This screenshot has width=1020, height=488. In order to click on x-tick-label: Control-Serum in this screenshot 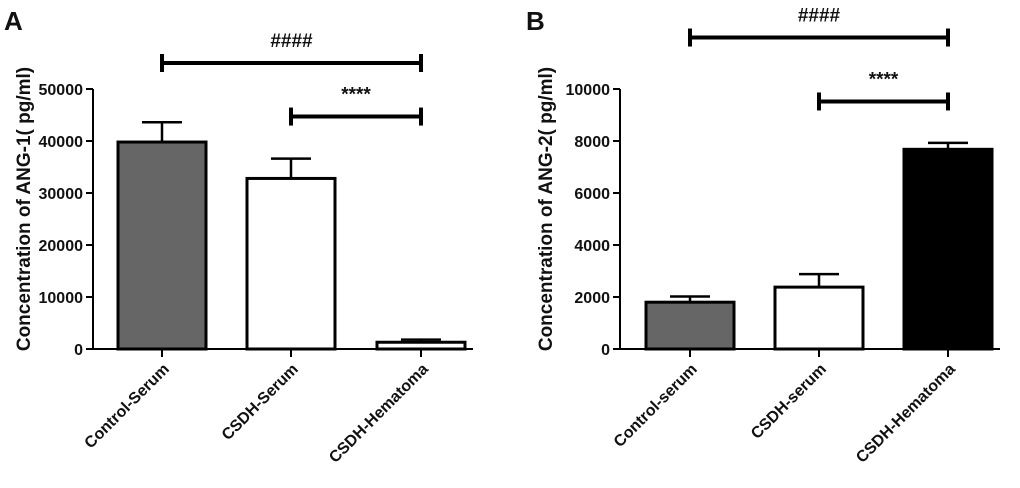, I will do `click(127, 406)`.